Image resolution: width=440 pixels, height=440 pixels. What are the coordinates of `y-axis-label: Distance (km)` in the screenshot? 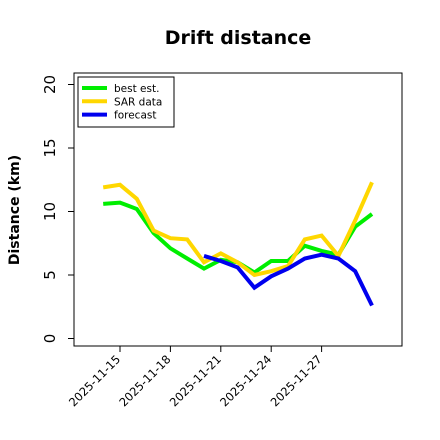 It's located at (15, 210).